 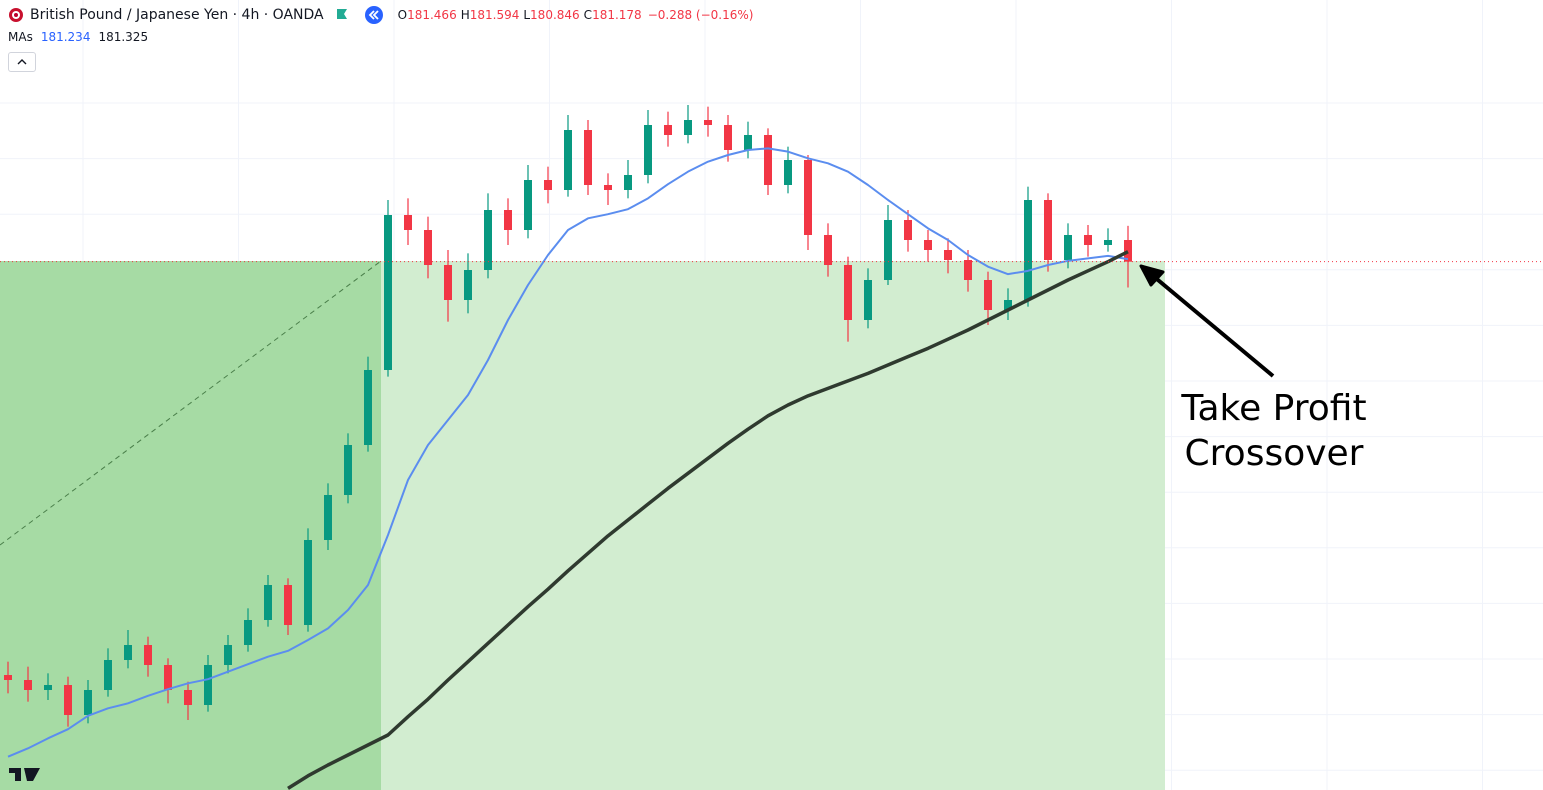 I want to click on ohlc-value: 180.846, so click(x=555, y=15).